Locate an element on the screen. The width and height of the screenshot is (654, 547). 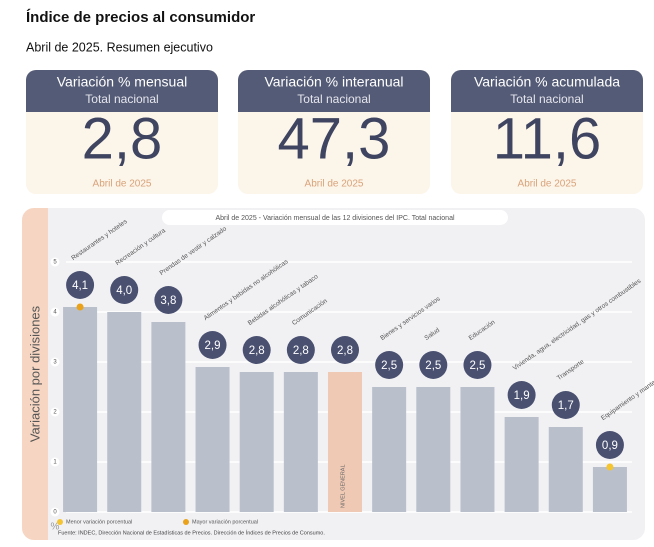
value-label: 2,9 is located at coordinates (213, 346).